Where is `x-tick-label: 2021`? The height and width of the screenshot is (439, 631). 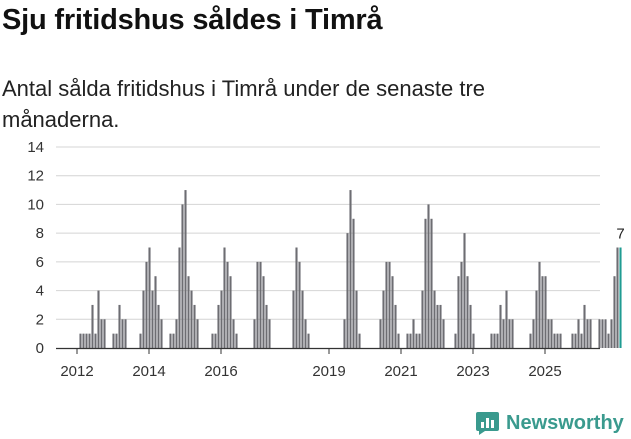 x-tick-label: 2021 is located at coordinates (400, 371).